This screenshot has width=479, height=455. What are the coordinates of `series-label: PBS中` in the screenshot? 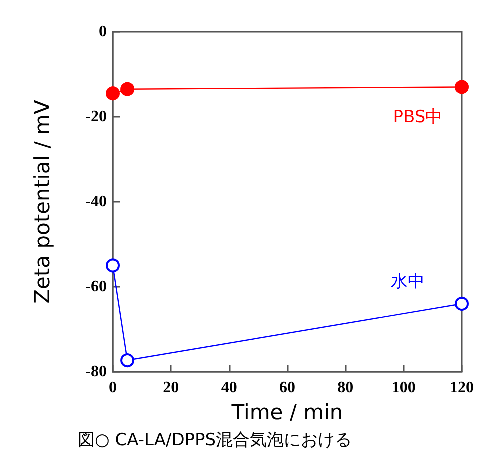 It's located at (418, 117).